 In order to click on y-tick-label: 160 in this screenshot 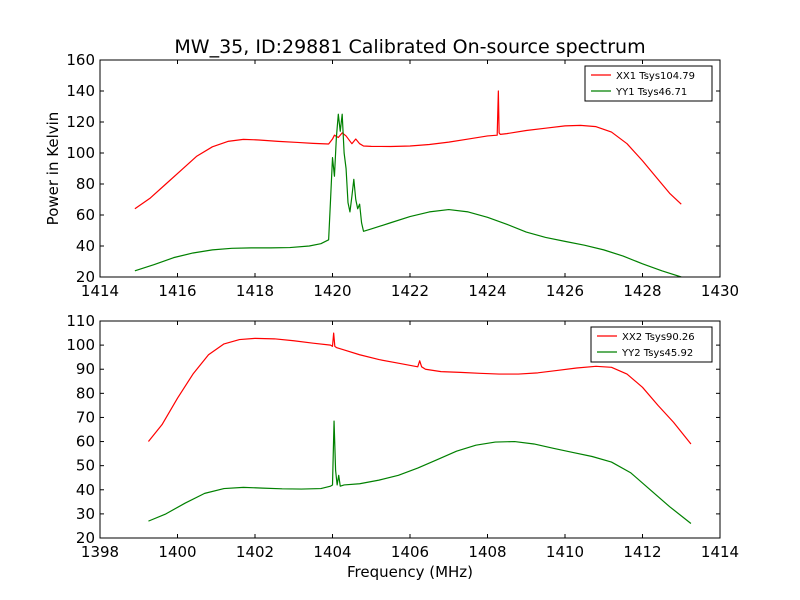, I will do `click(80, 60)`.